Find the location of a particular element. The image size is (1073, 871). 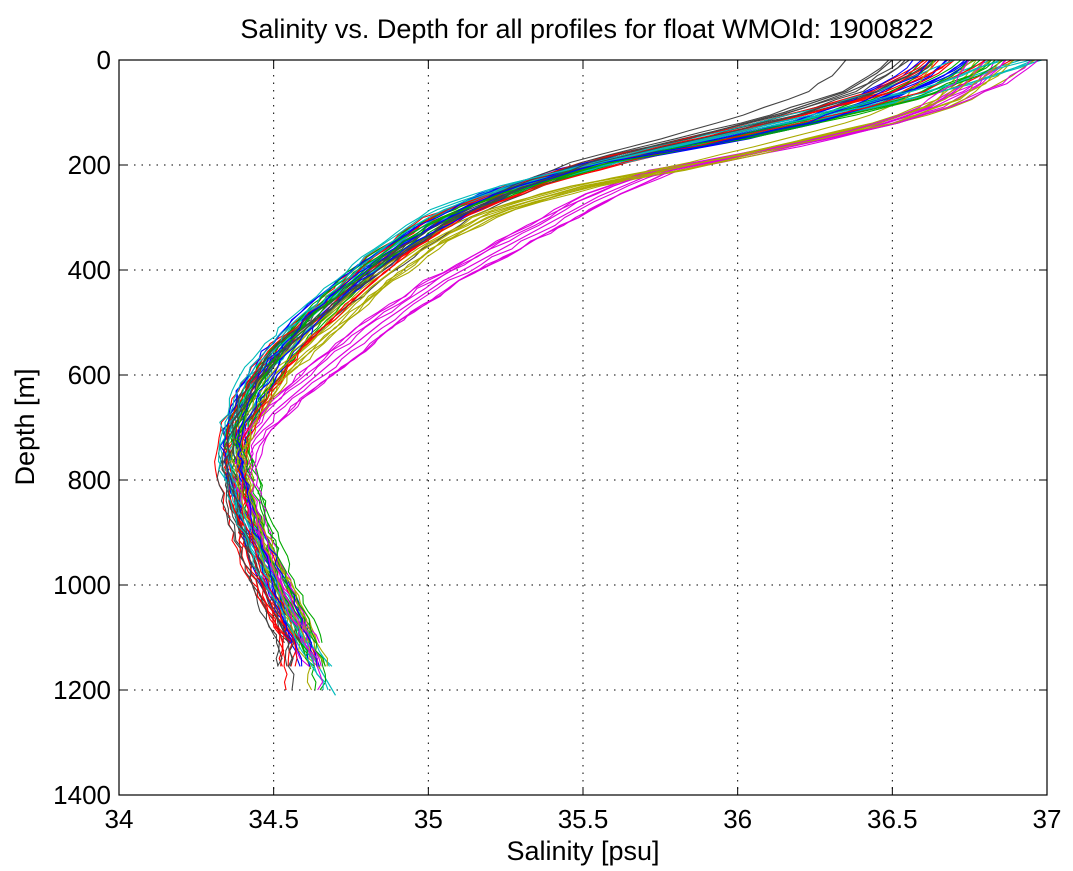

y-tick-label: 0 is located at coordinates (104, 60).